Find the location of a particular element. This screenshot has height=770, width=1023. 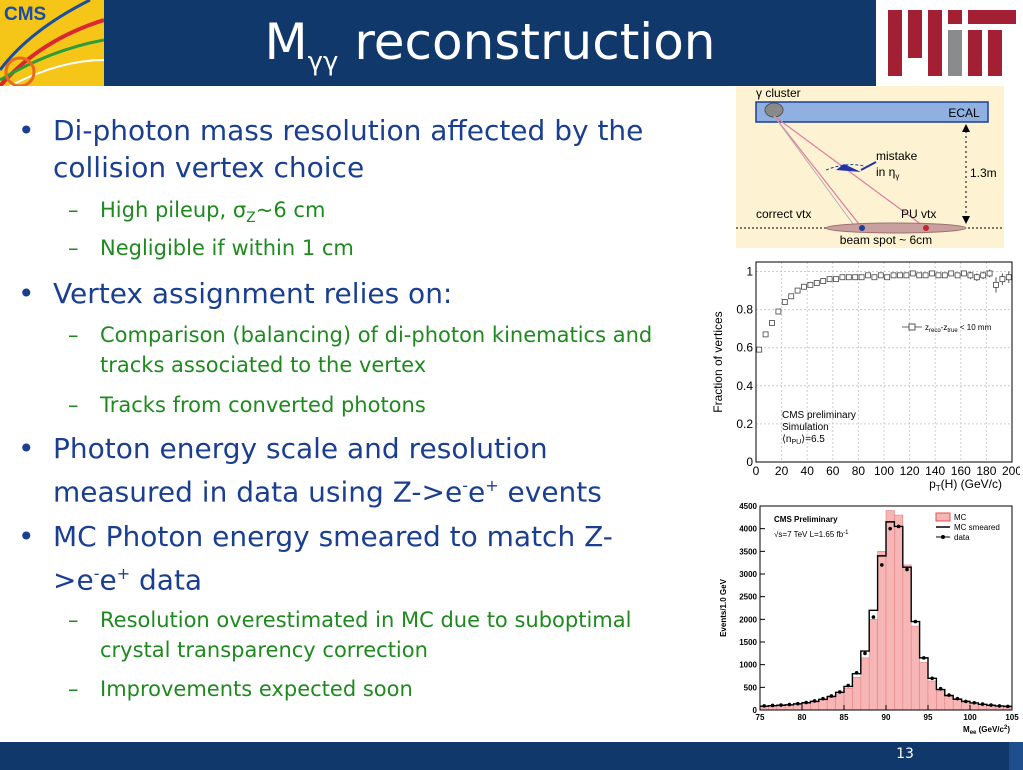

chart1-text-sim: Simulation is located at coordinates (805, 427).